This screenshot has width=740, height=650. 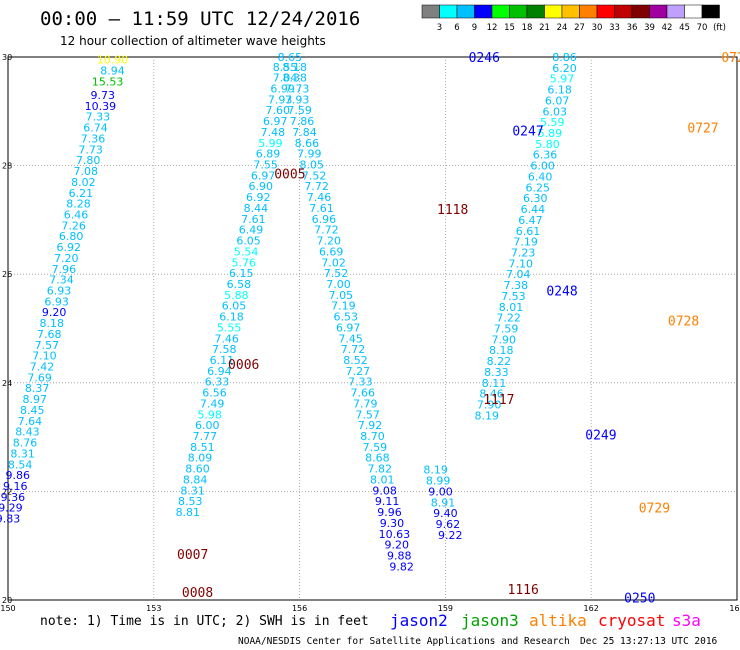 I want to click on wave-height-value: 7.73, so click(x=297, y=88).